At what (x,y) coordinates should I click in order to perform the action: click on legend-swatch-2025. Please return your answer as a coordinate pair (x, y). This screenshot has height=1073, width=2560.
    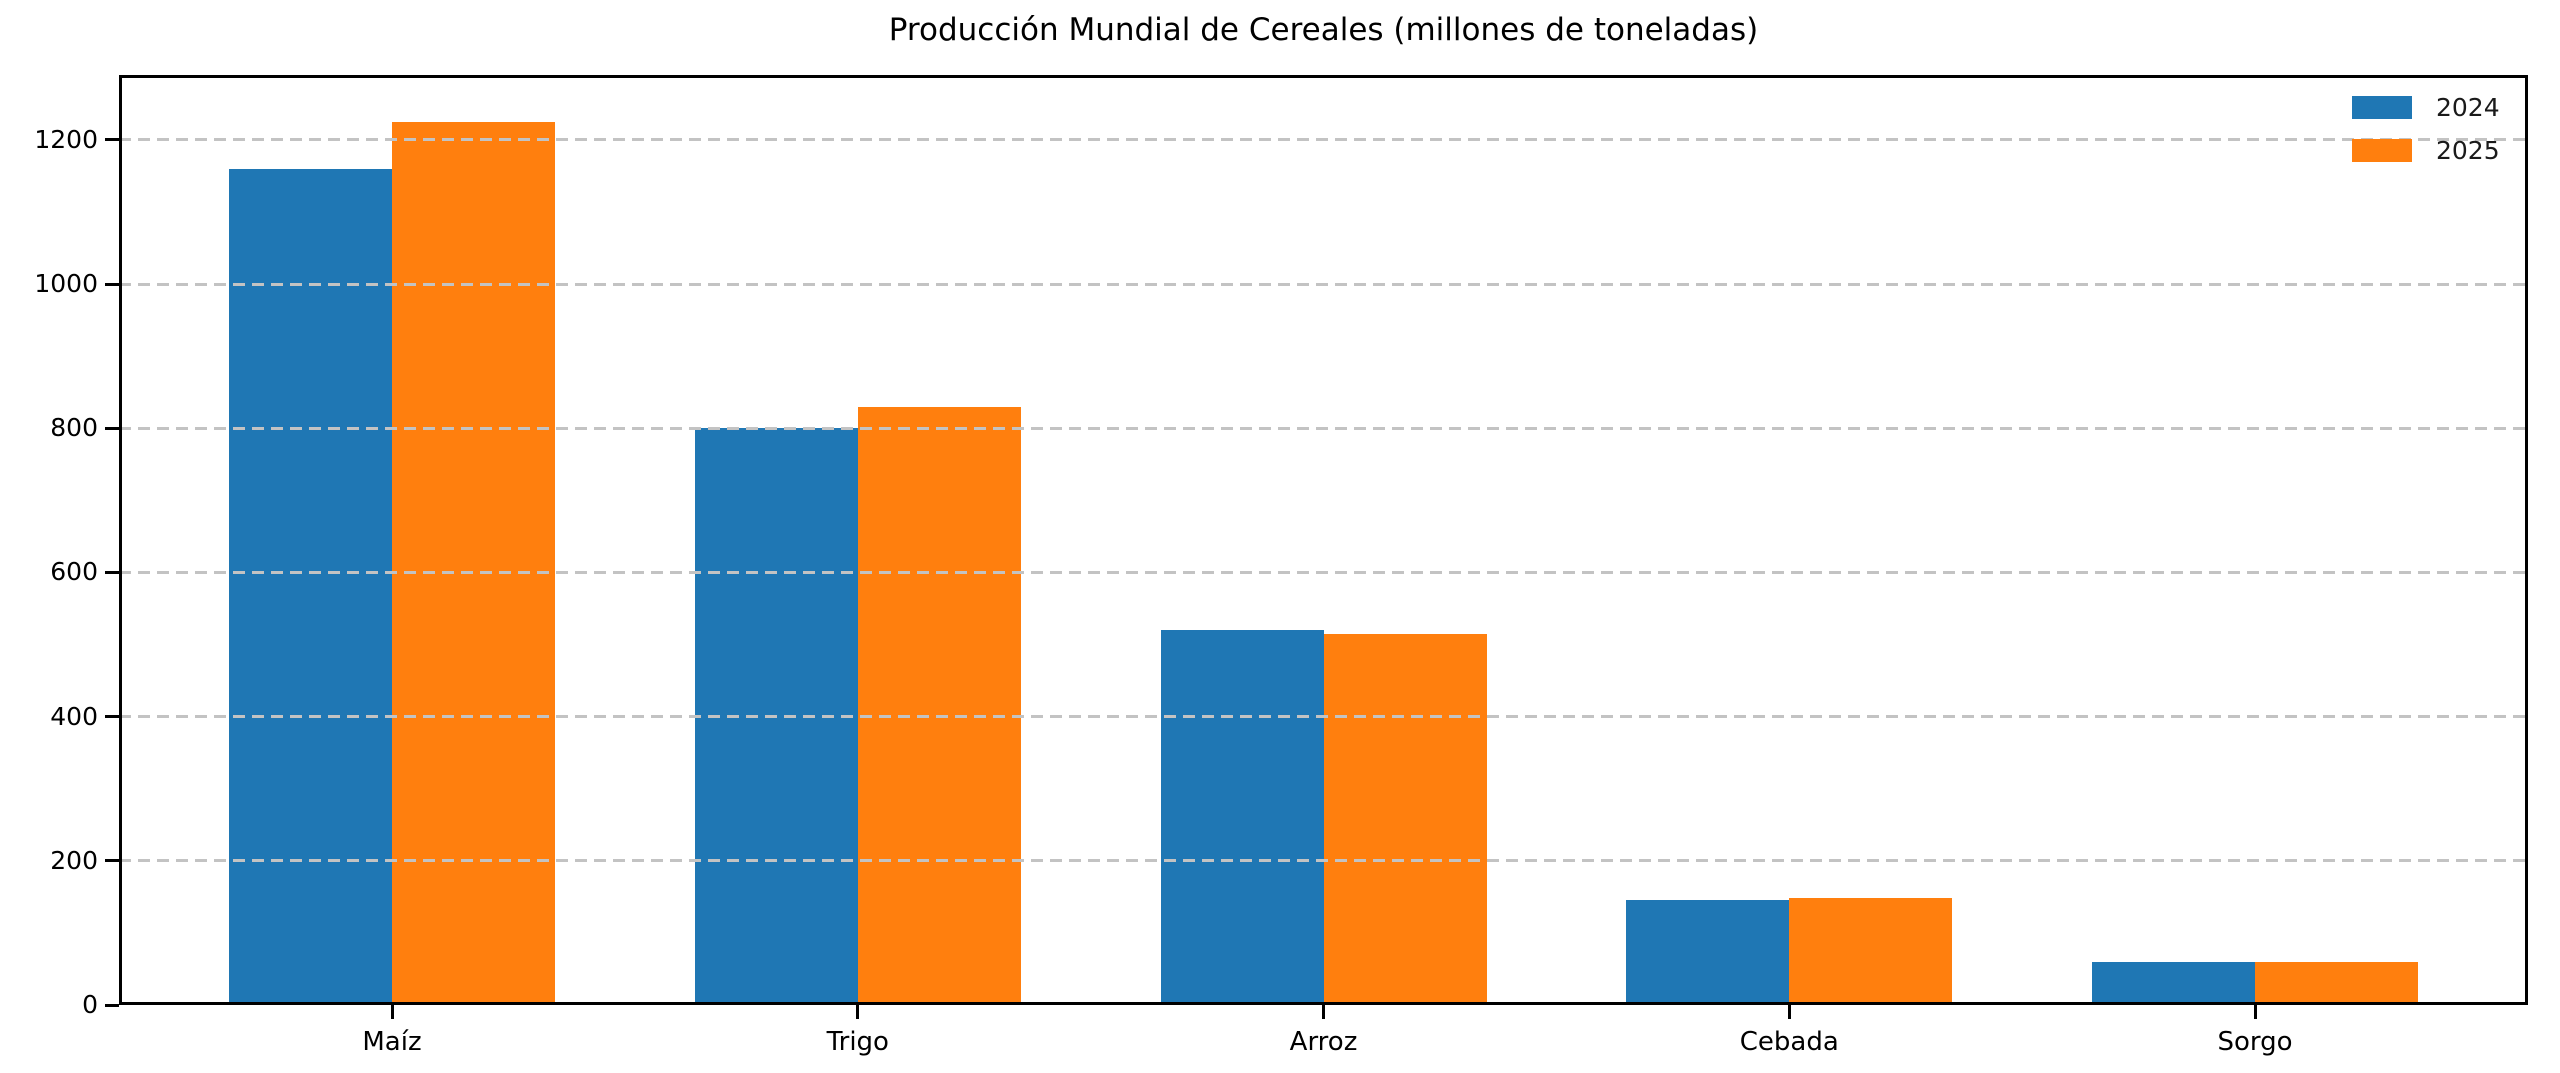
    Looking at the image, I should click on (2382, 150).